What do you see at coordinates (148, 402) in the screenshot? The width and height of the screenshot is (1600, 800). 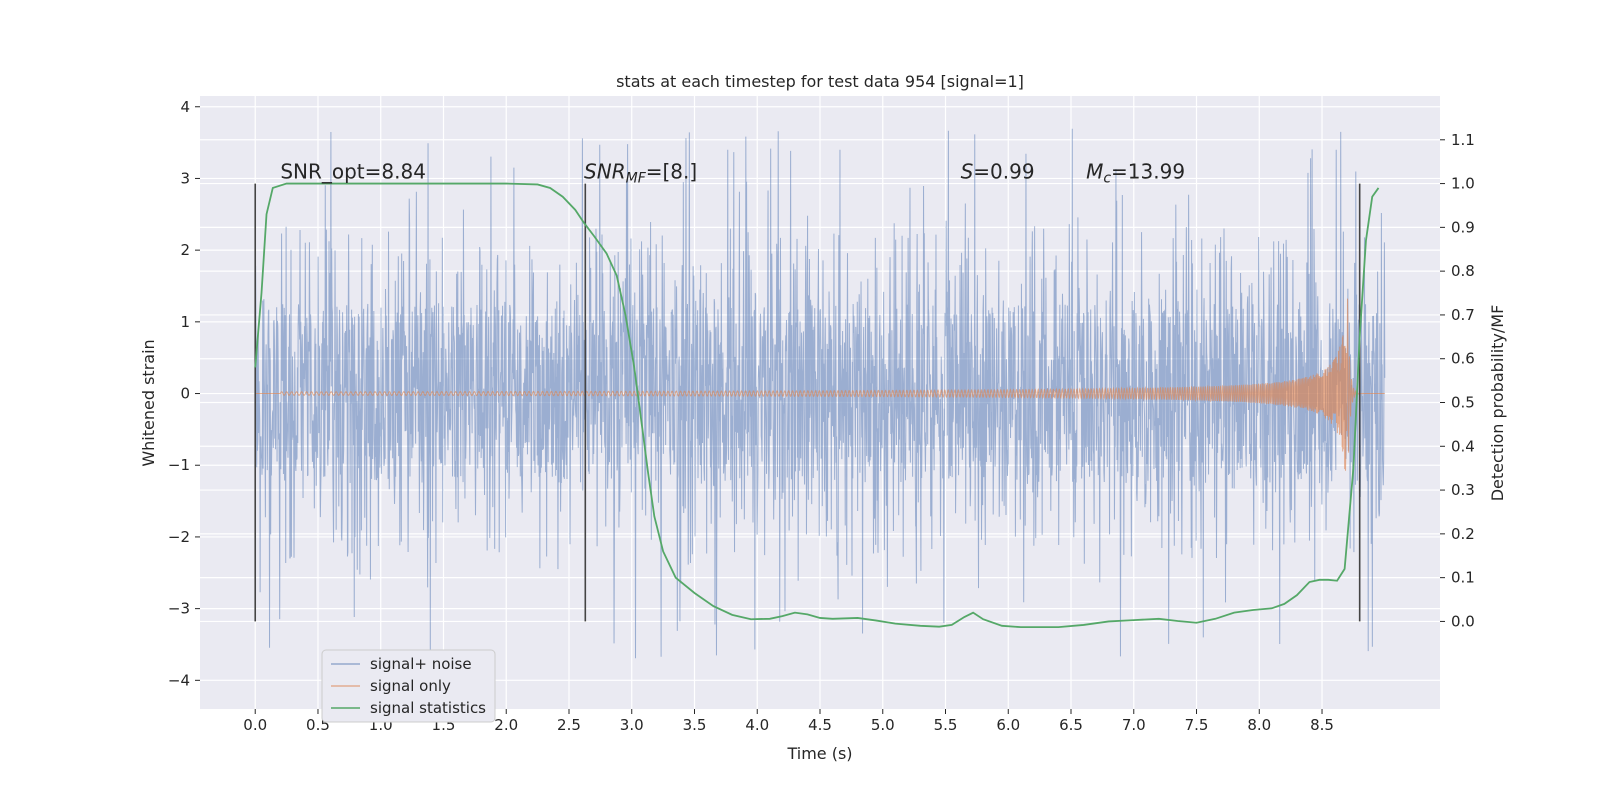 I see `y-axis-left-label: Whitened strain` at bounding box center [148, 402].